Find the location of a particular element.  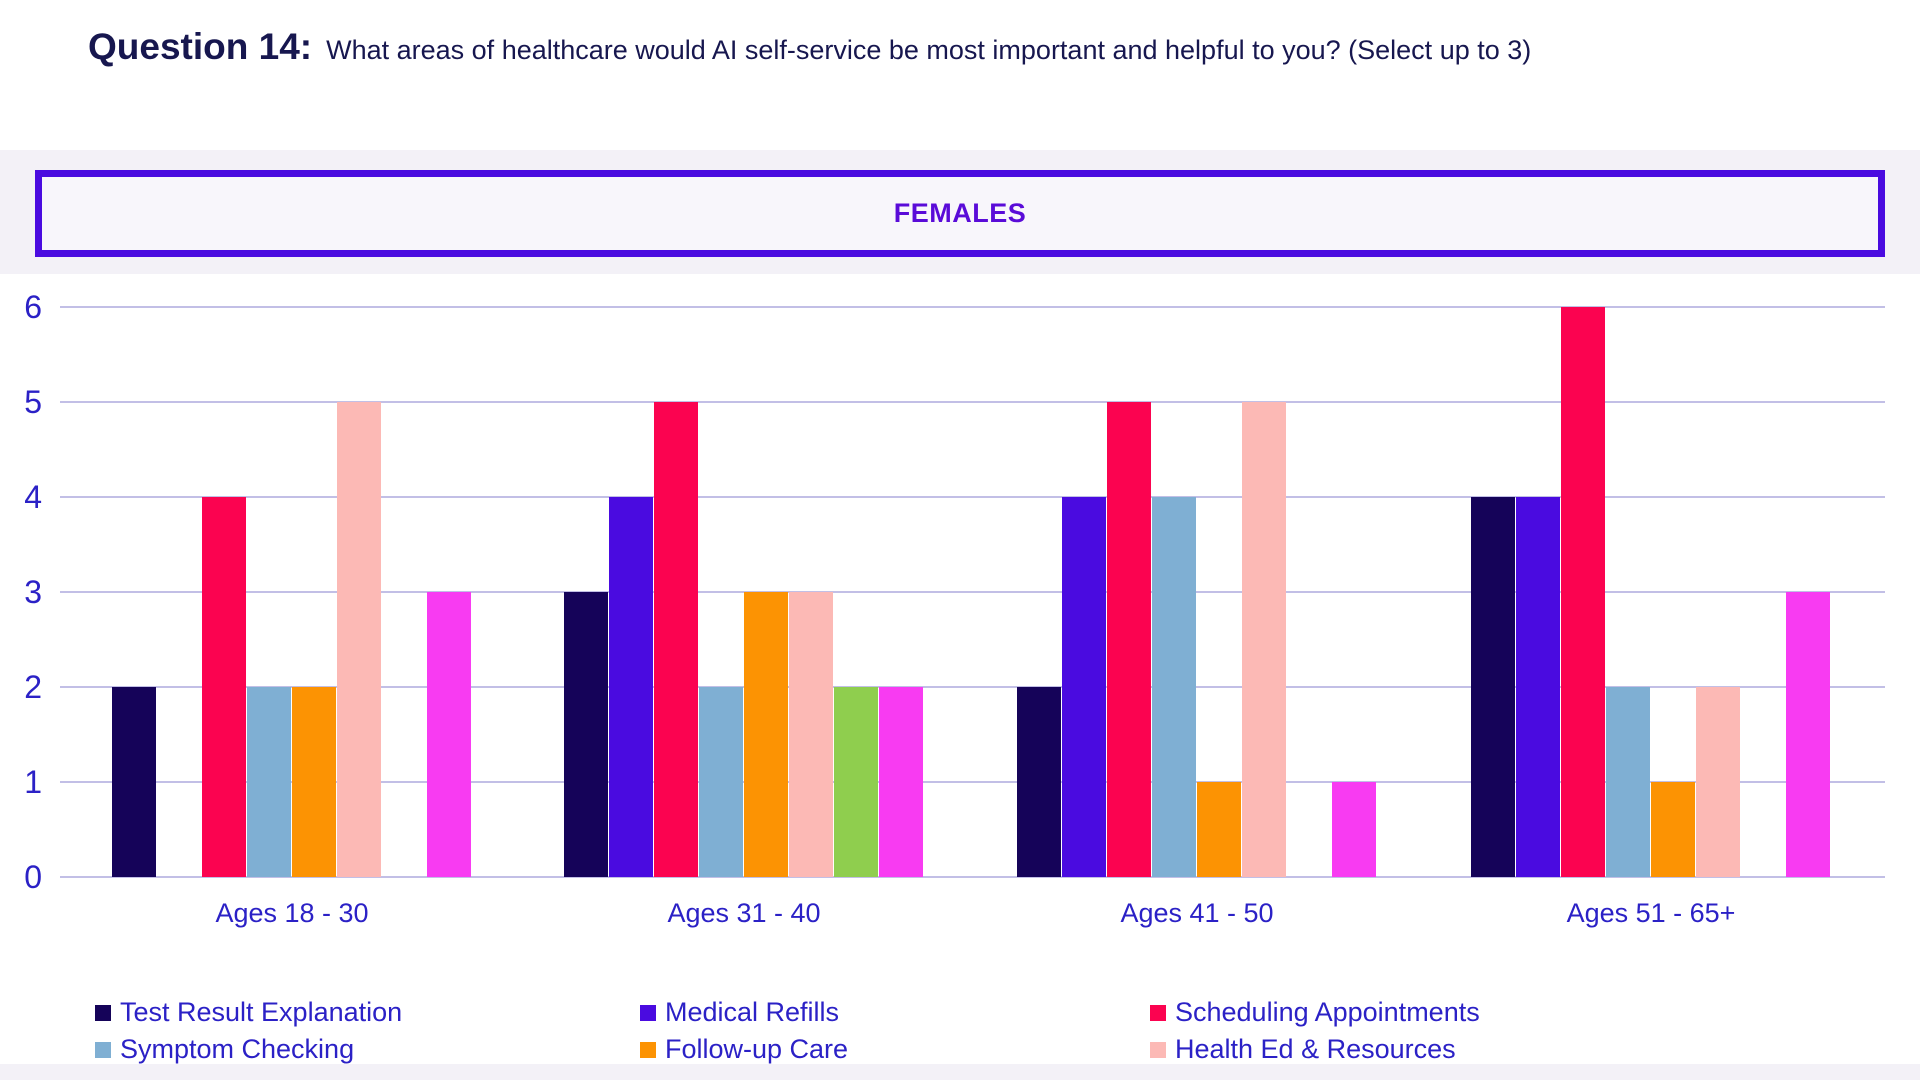

y-axis-tick-label: 3 is located at coordinates (33, 592).